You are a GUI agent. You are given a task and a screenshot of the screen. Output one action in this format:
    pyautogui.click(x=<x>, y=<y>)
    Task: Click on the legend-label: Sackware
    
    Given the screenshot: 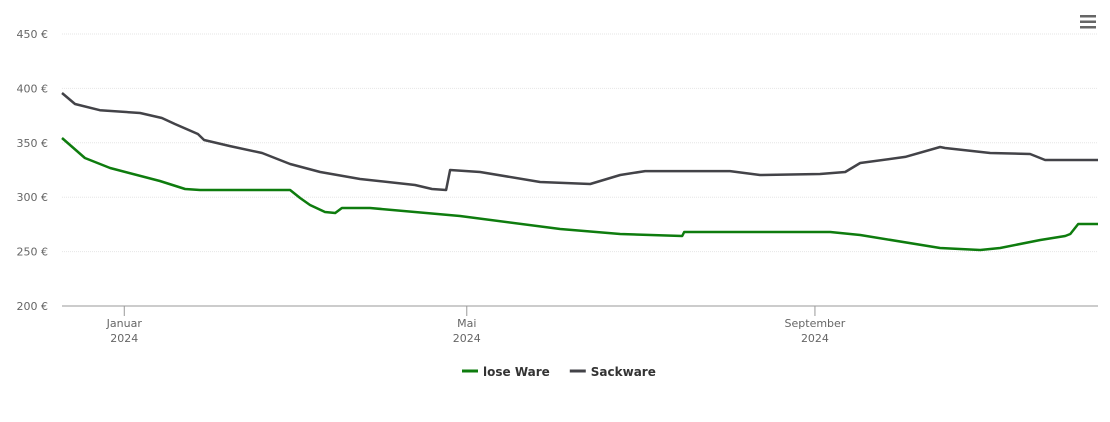 What is the action you would take?
    pyautogui.click(x=623, y=372)
    